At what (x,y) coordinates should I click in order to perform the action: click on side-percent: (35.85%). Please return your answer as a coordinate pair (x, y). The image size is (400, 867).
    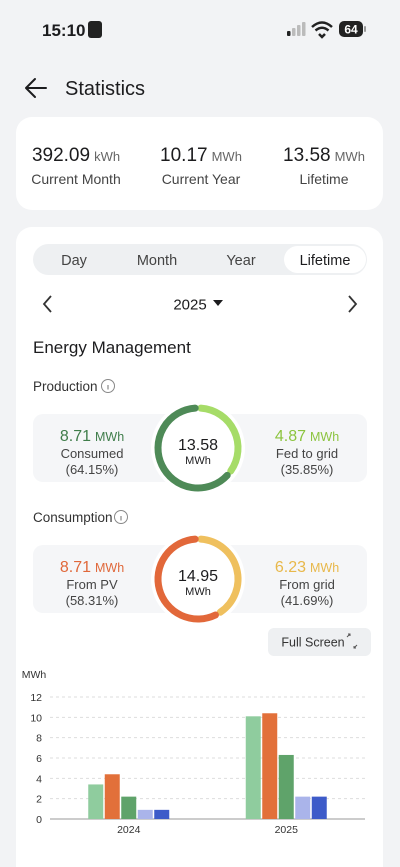
    Looking at the image, I should click on (307, 469).